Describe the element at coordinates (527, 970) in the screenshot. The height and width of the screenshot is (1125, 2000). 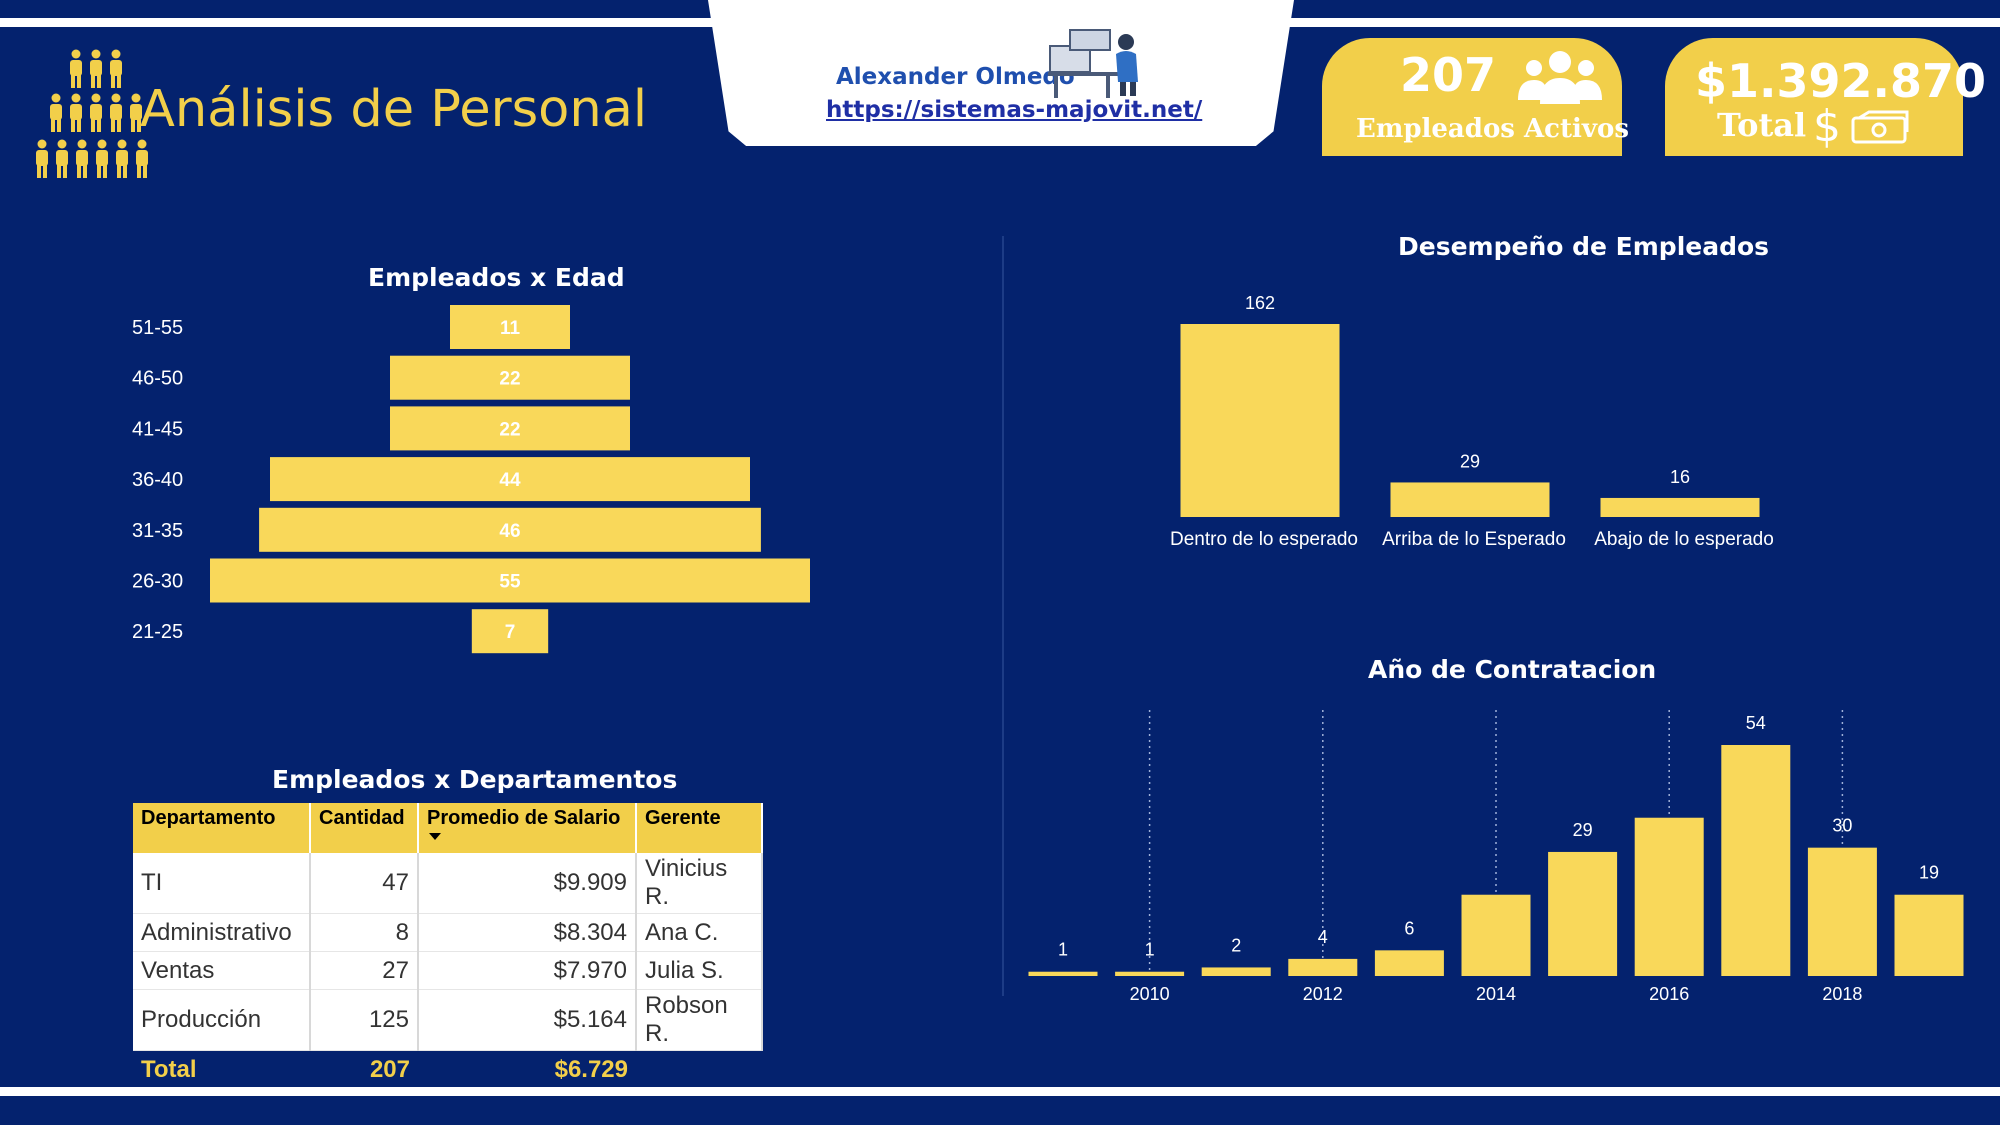
I see `table-cell: $7.970` at that location.